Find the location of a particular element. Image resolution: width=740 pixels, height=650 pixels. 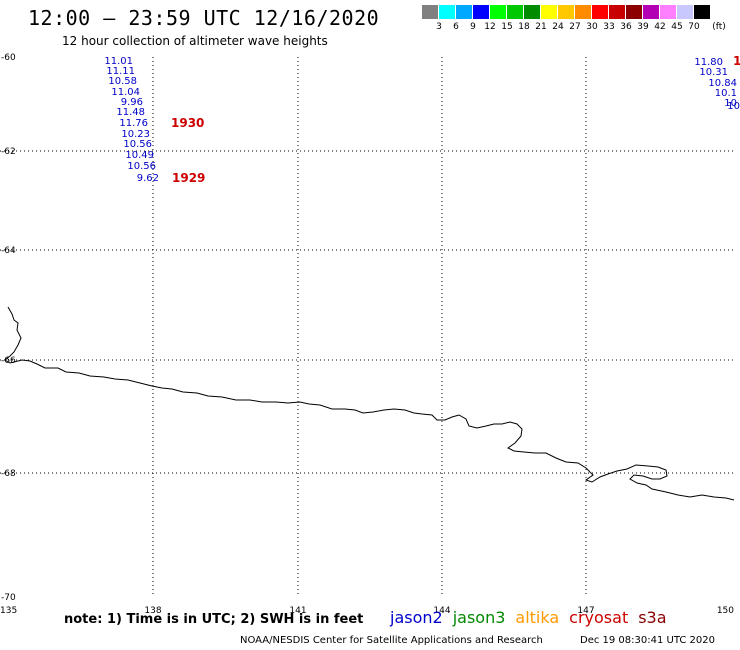

wave-height-value: 11.01 is located at coordinates (118, 61).